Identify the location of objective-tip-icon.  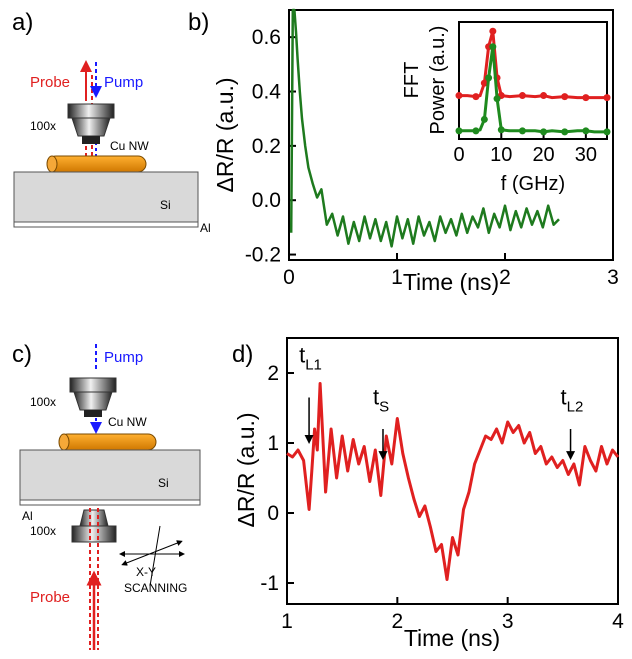
(91, 140).